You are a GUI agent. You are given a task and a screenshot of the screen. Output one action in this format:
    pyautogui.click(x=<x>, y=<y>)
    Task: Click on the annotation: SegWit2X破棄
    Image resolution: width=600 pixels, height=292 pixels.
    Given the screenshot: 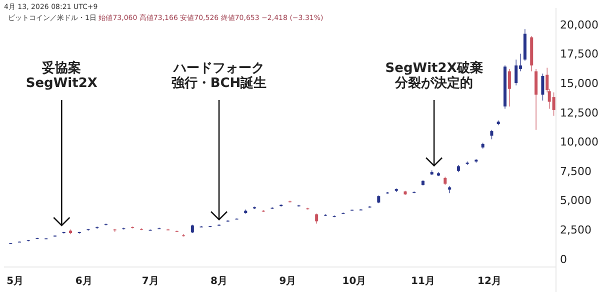 What is the action you would take?
    pyautogui.click(x=434, y=68)
    